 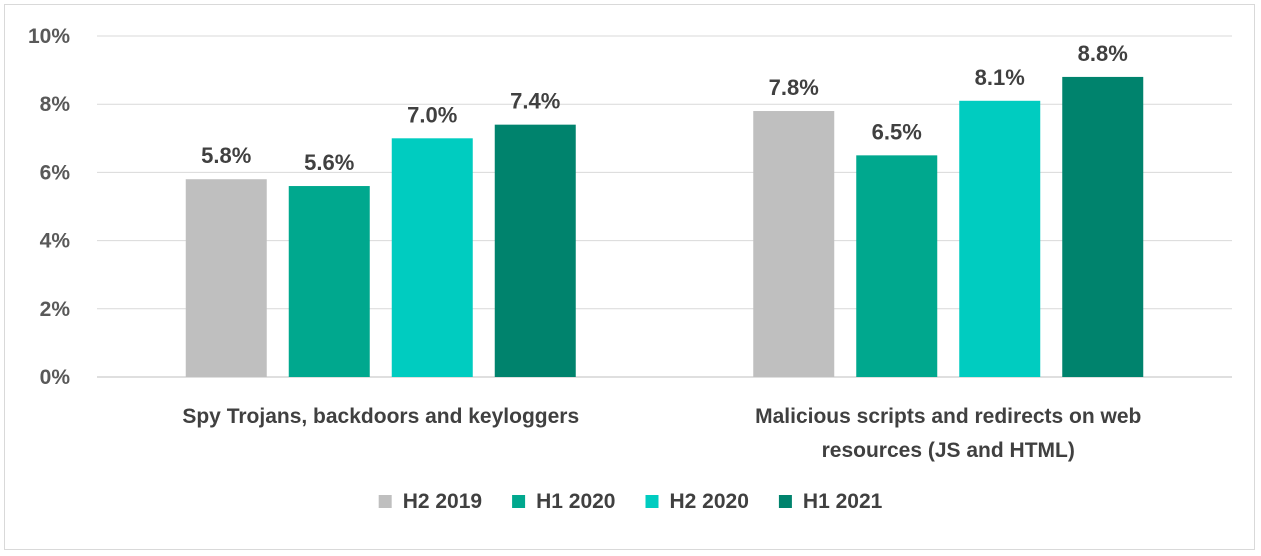 What do you see at coordinates (1000, 77) in the screenshot?
I see `data-label: 8.1%` at bounding box center [1000, 77].